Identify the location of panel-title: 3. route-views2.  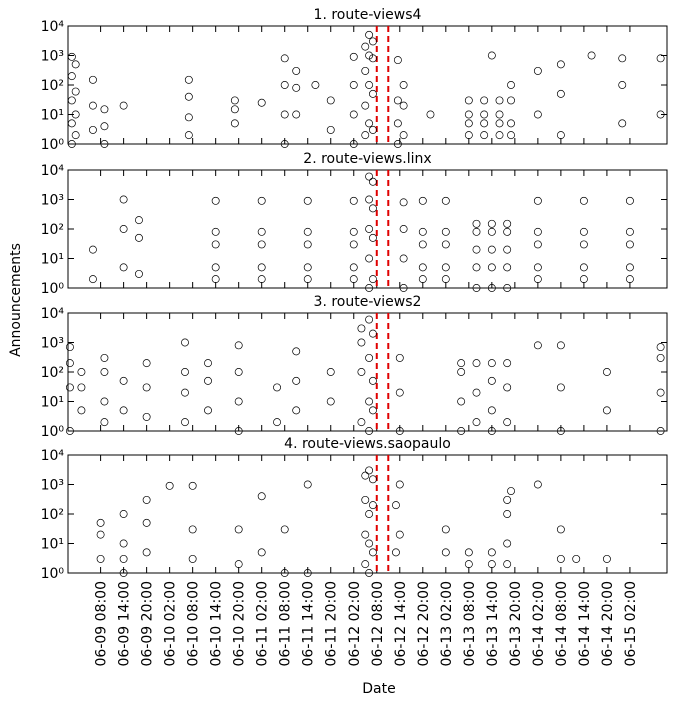
(368, 302).